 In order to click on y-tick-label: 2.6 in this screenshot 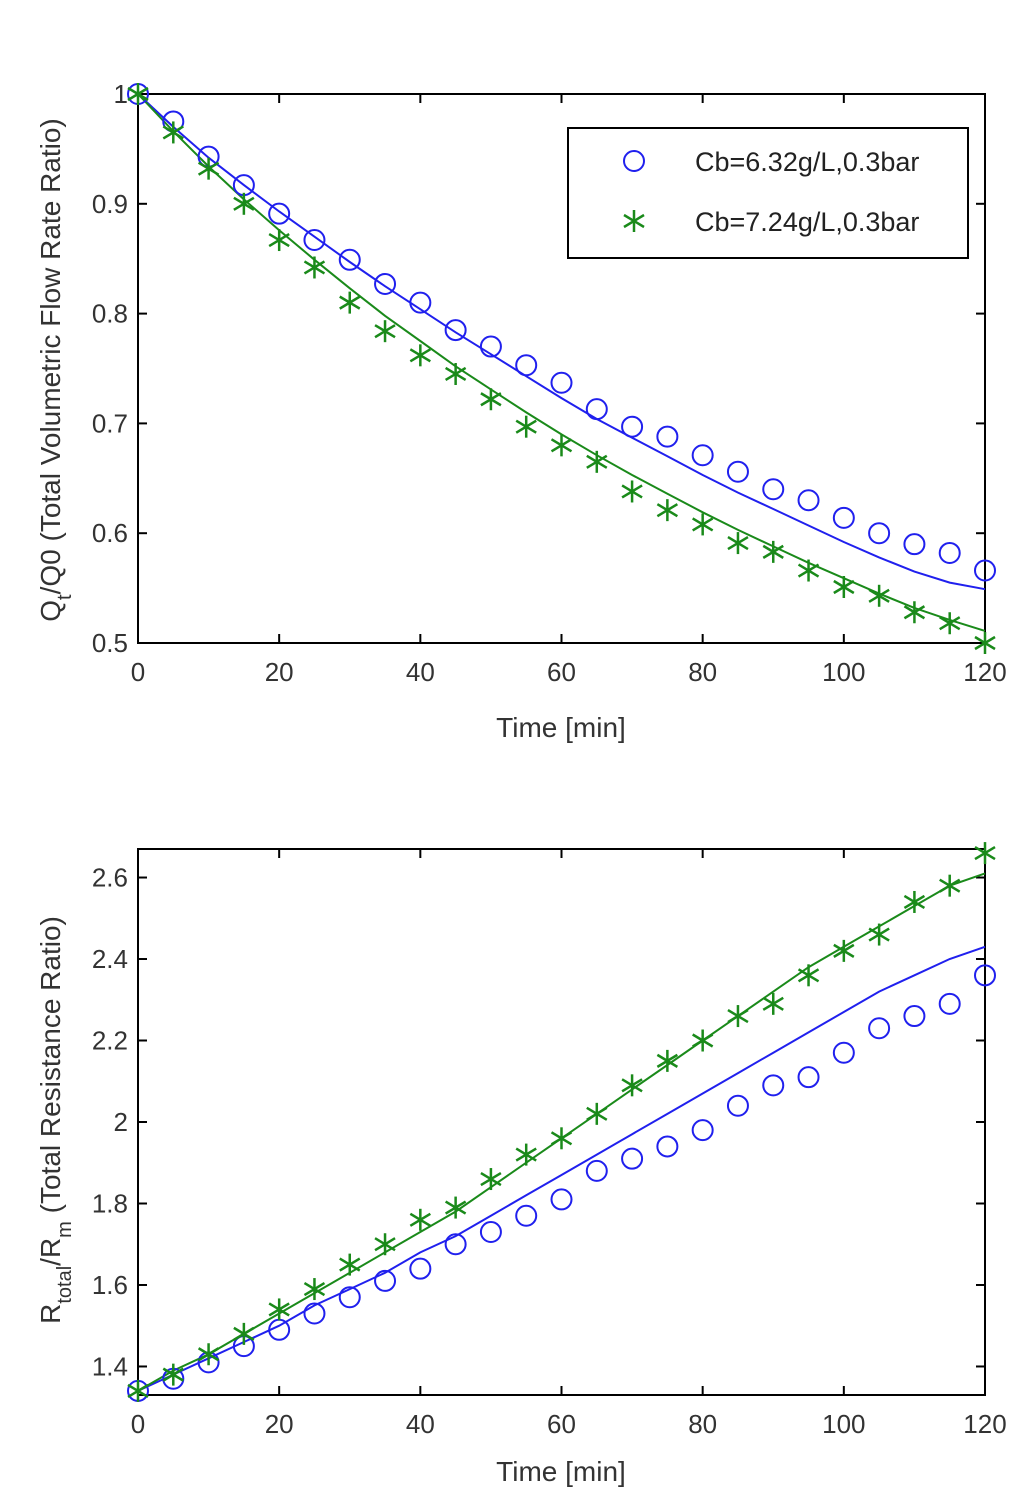, I will do `click(110, 878)`.